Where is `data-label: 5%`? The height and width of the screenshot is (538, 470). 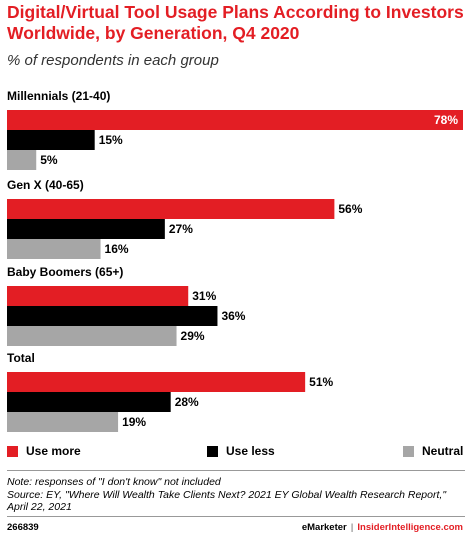
data-label: 5% is located at coordinates (49, 160).